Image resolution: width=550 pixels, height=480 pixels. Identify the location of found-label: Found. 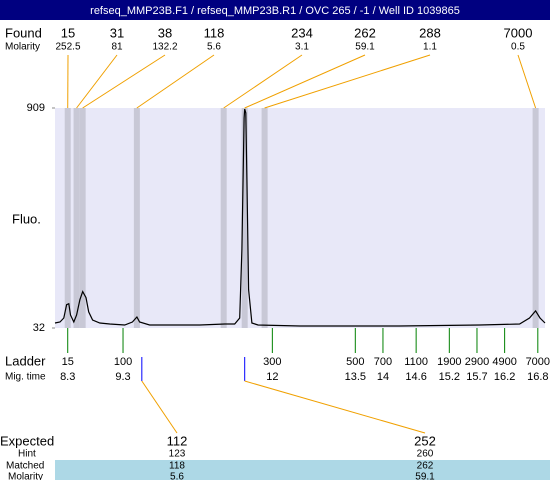
(23, 32).